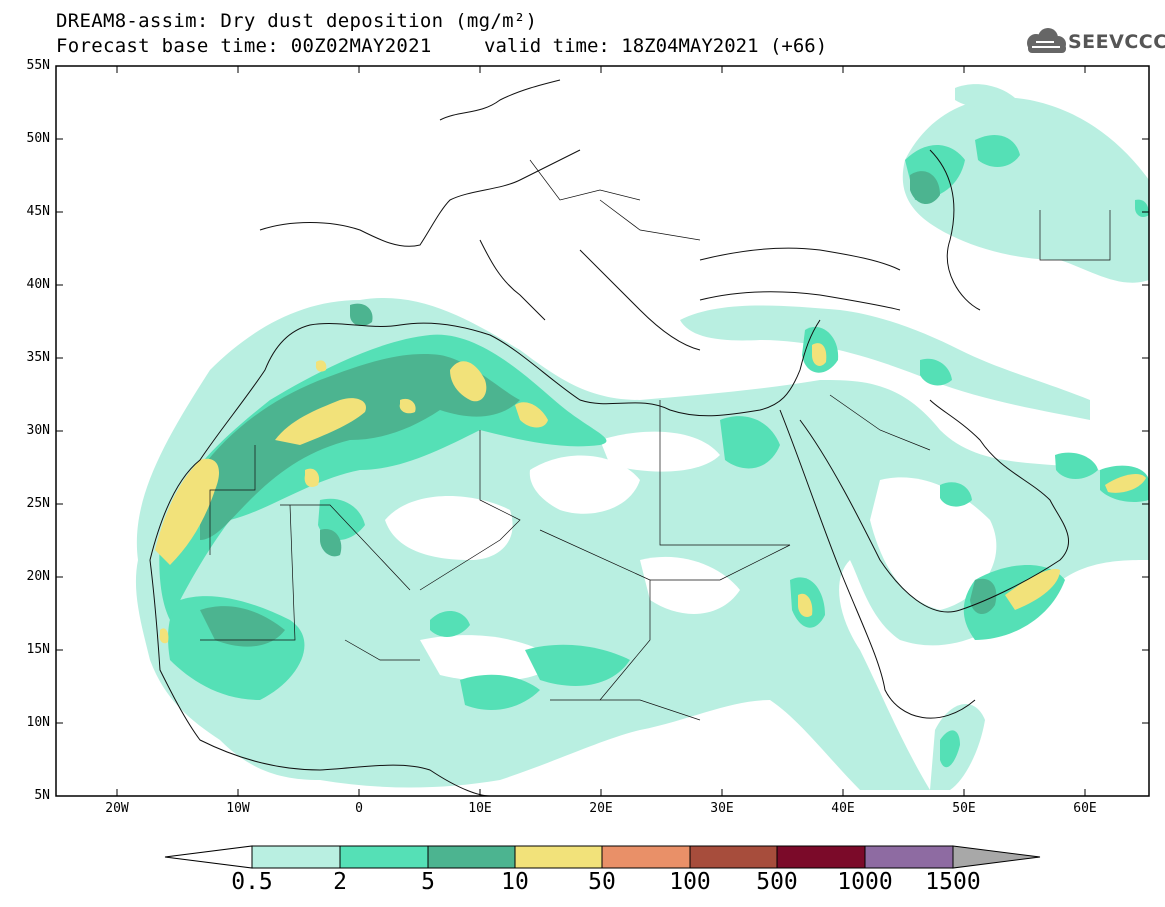  Describe the element at coordinates (38, 430) in the screenshot. I see `lat-label: 30N` at that location.